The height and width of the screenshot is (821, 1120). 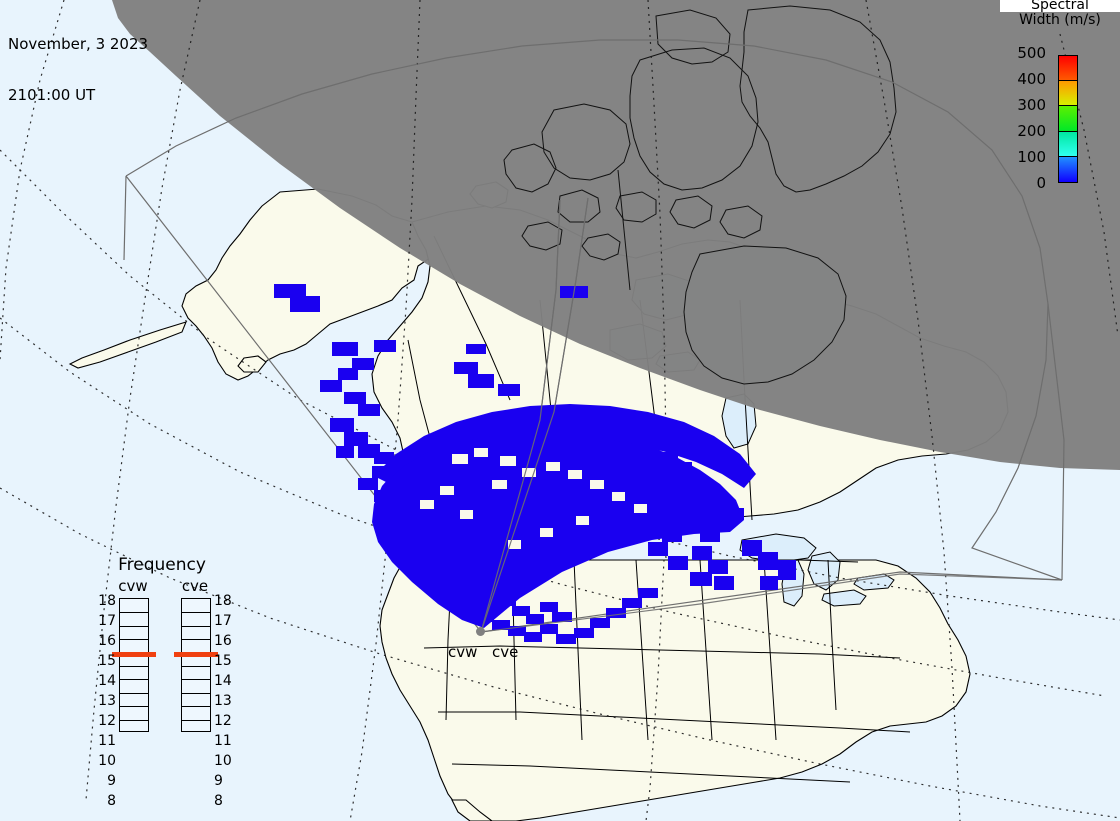 I want to click on radar-site-label-cve: cve, so click(x=505, y=652).